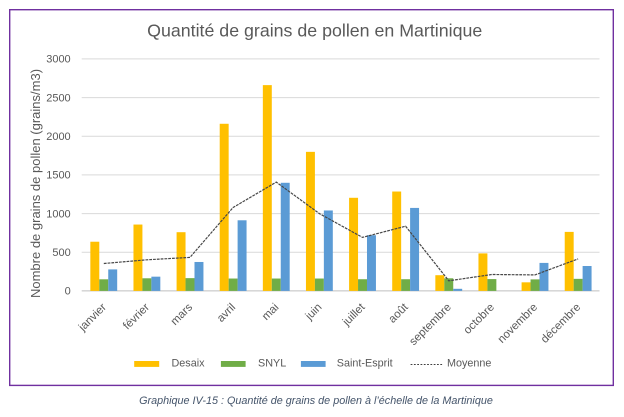  What do you see at coordinates (561, 323) in the screenshot?
I see `svg-text: décembre` at bounding box center [561, 323].